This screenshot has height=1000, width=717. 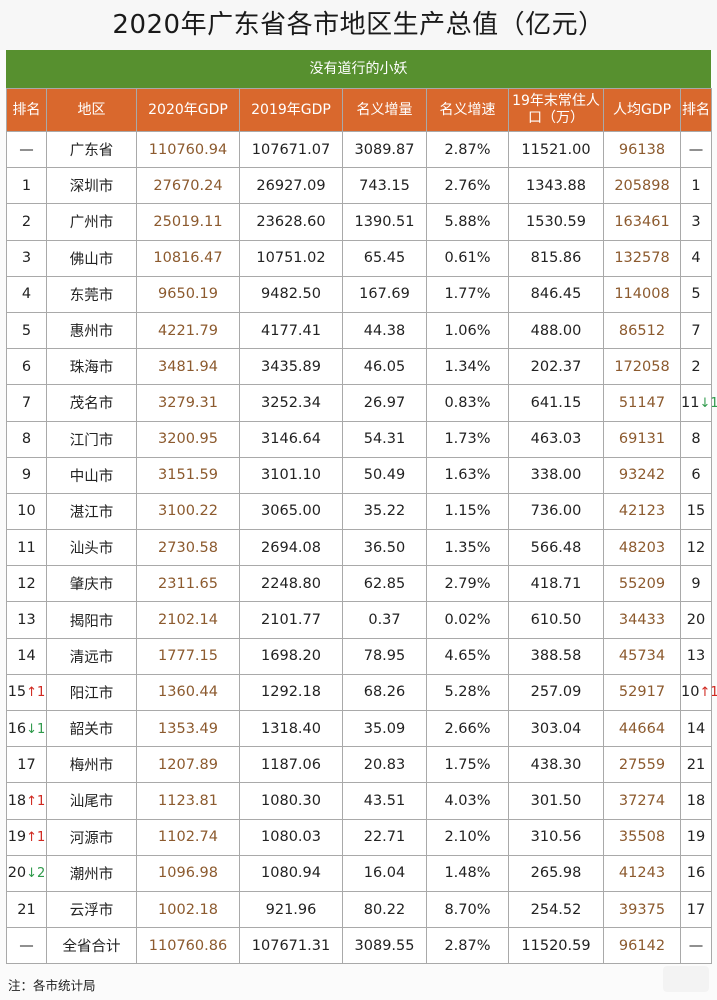 What do you see at coordinates (188, 185) in the screenshot?
I see `cell-gdp-2020-value: 27670.24` at bounding box center [188, 185].